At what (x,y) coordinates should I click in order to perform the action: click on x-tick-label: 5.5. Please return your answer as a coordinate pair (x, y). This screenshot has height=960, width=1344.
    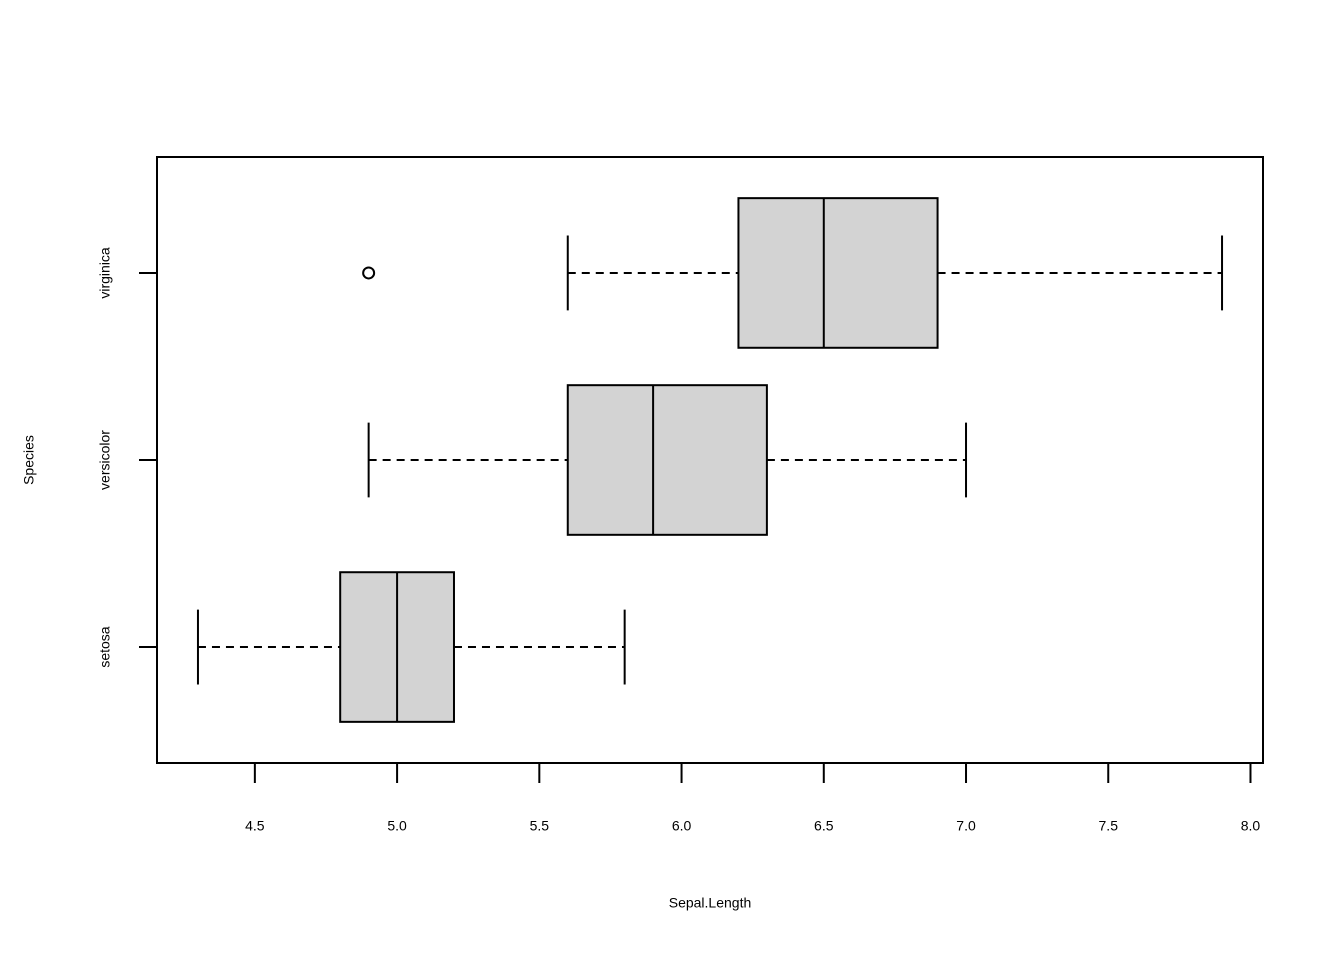
    Looking at the image, I should click on (540, 826).